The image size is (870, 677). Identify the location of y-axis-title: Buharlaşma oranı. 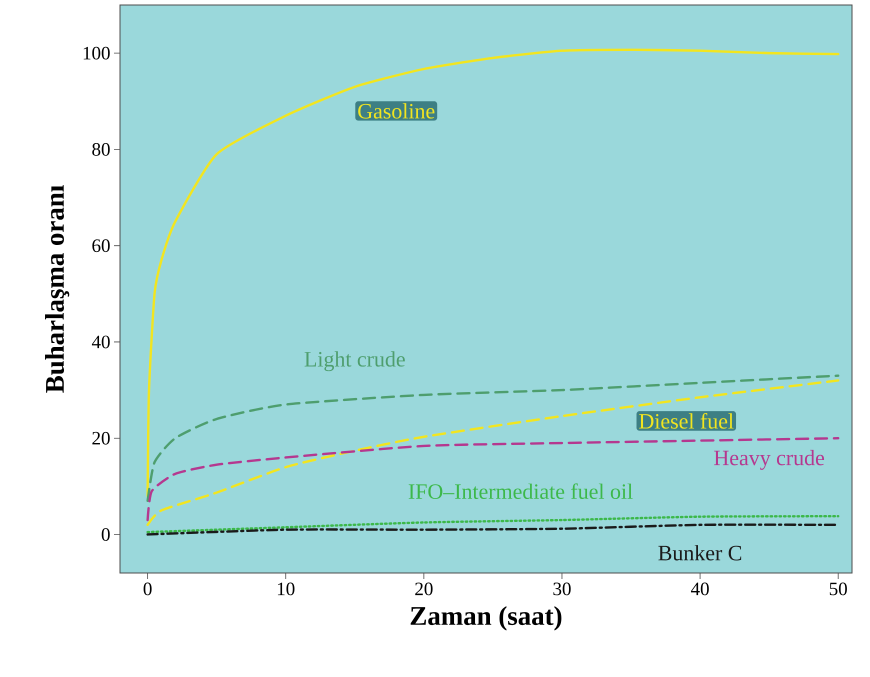
(57, 289).